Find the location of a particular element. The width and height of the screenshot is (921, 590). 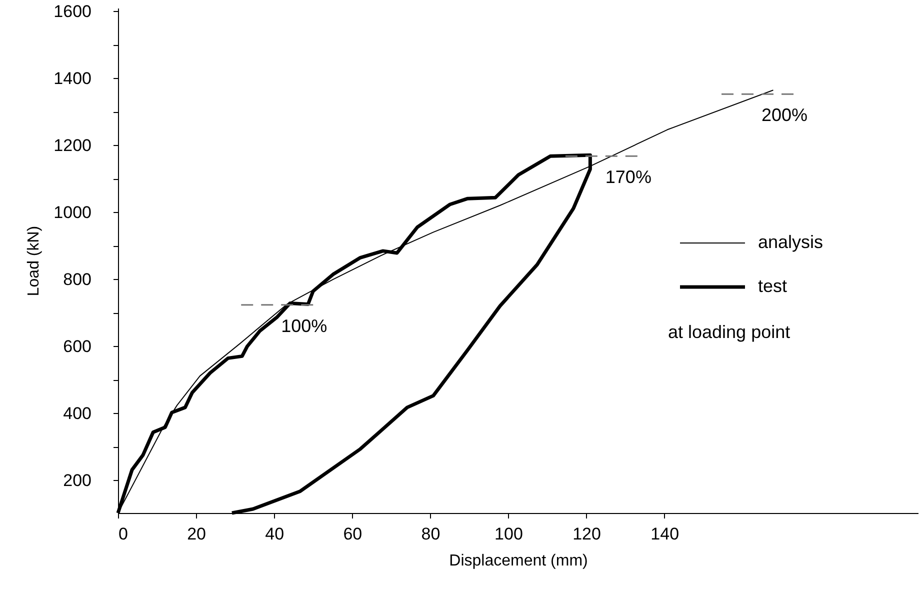

y-tick-label: 1000 is located at coordinates (73, 212).